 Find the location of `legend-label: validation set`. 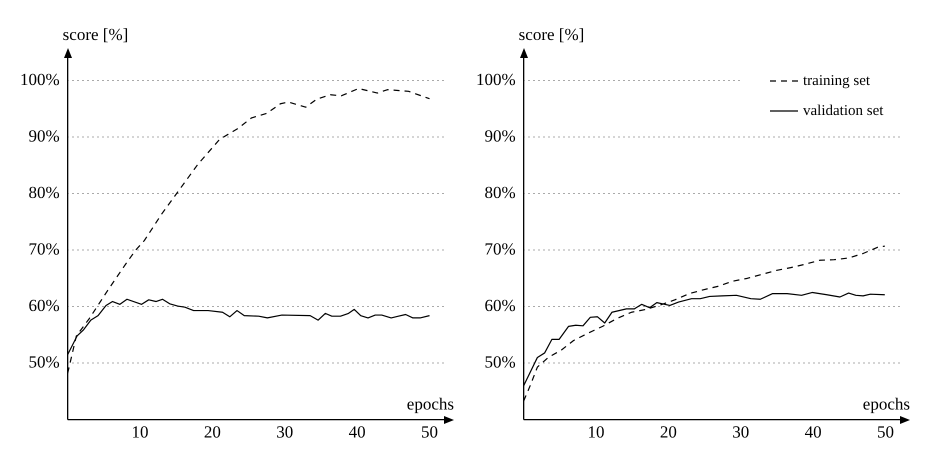

legend-label: validation set is located at coordinates (843, 110).